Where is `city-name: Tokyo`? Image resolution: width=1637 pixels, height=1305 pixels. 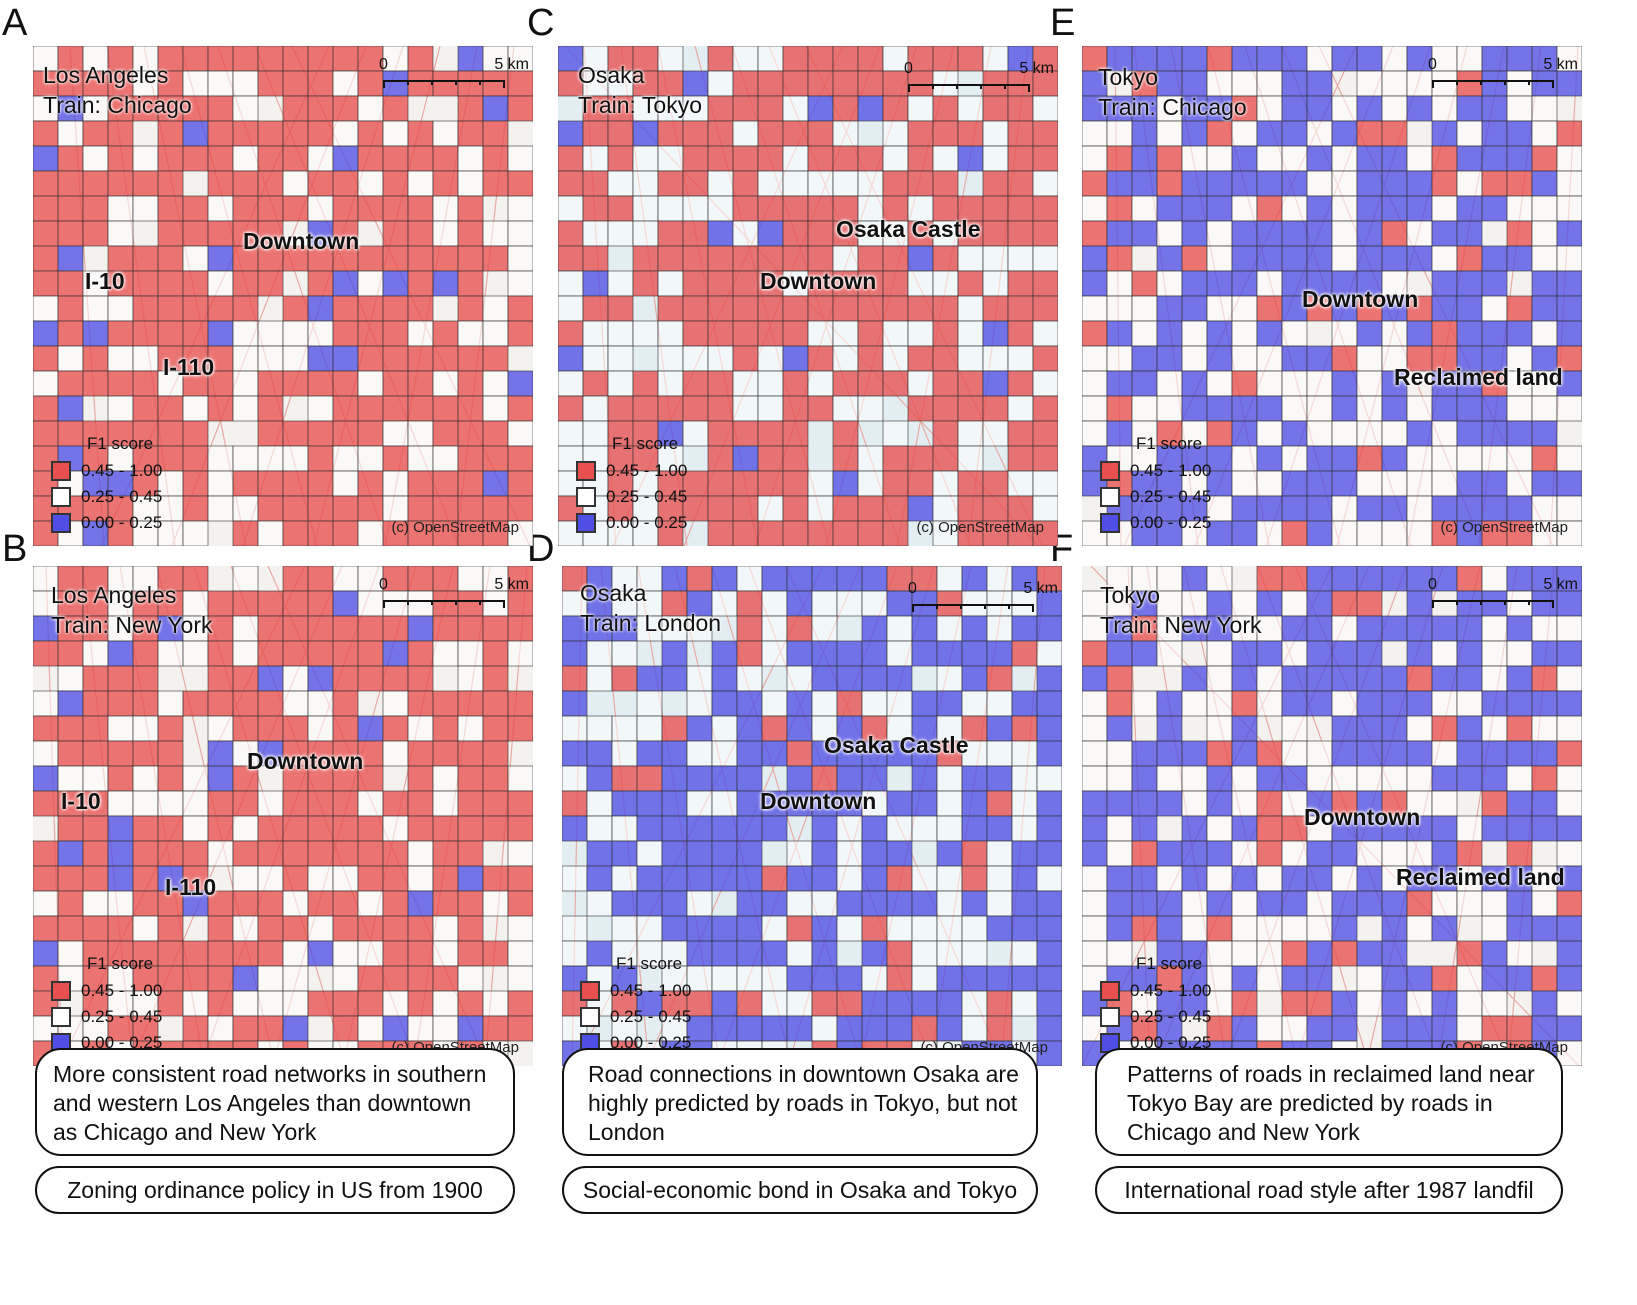 city-name: Tokyo is located at coordinates (1130, 595).